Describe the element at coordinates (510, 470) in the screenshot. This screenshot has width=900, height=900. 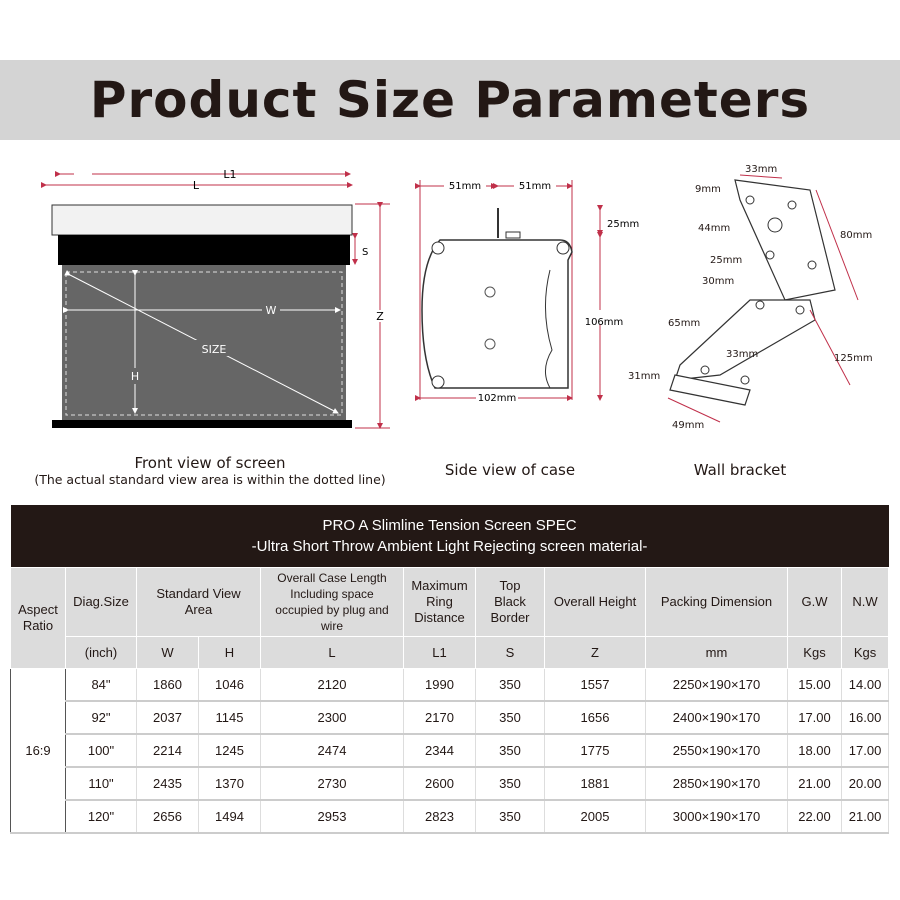
I see `side-view-caption: Side view of case` at that location.